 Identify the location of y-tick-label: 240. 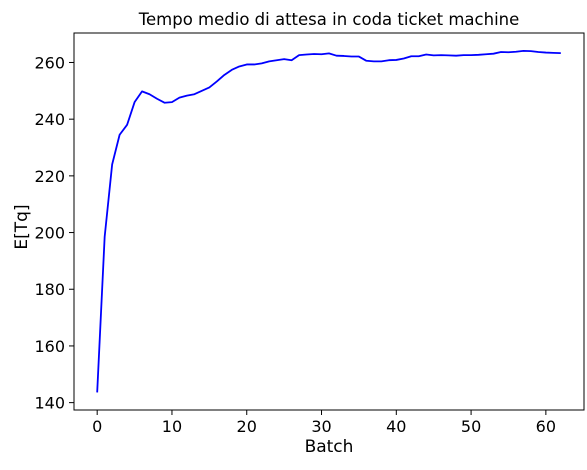
(49, 119).